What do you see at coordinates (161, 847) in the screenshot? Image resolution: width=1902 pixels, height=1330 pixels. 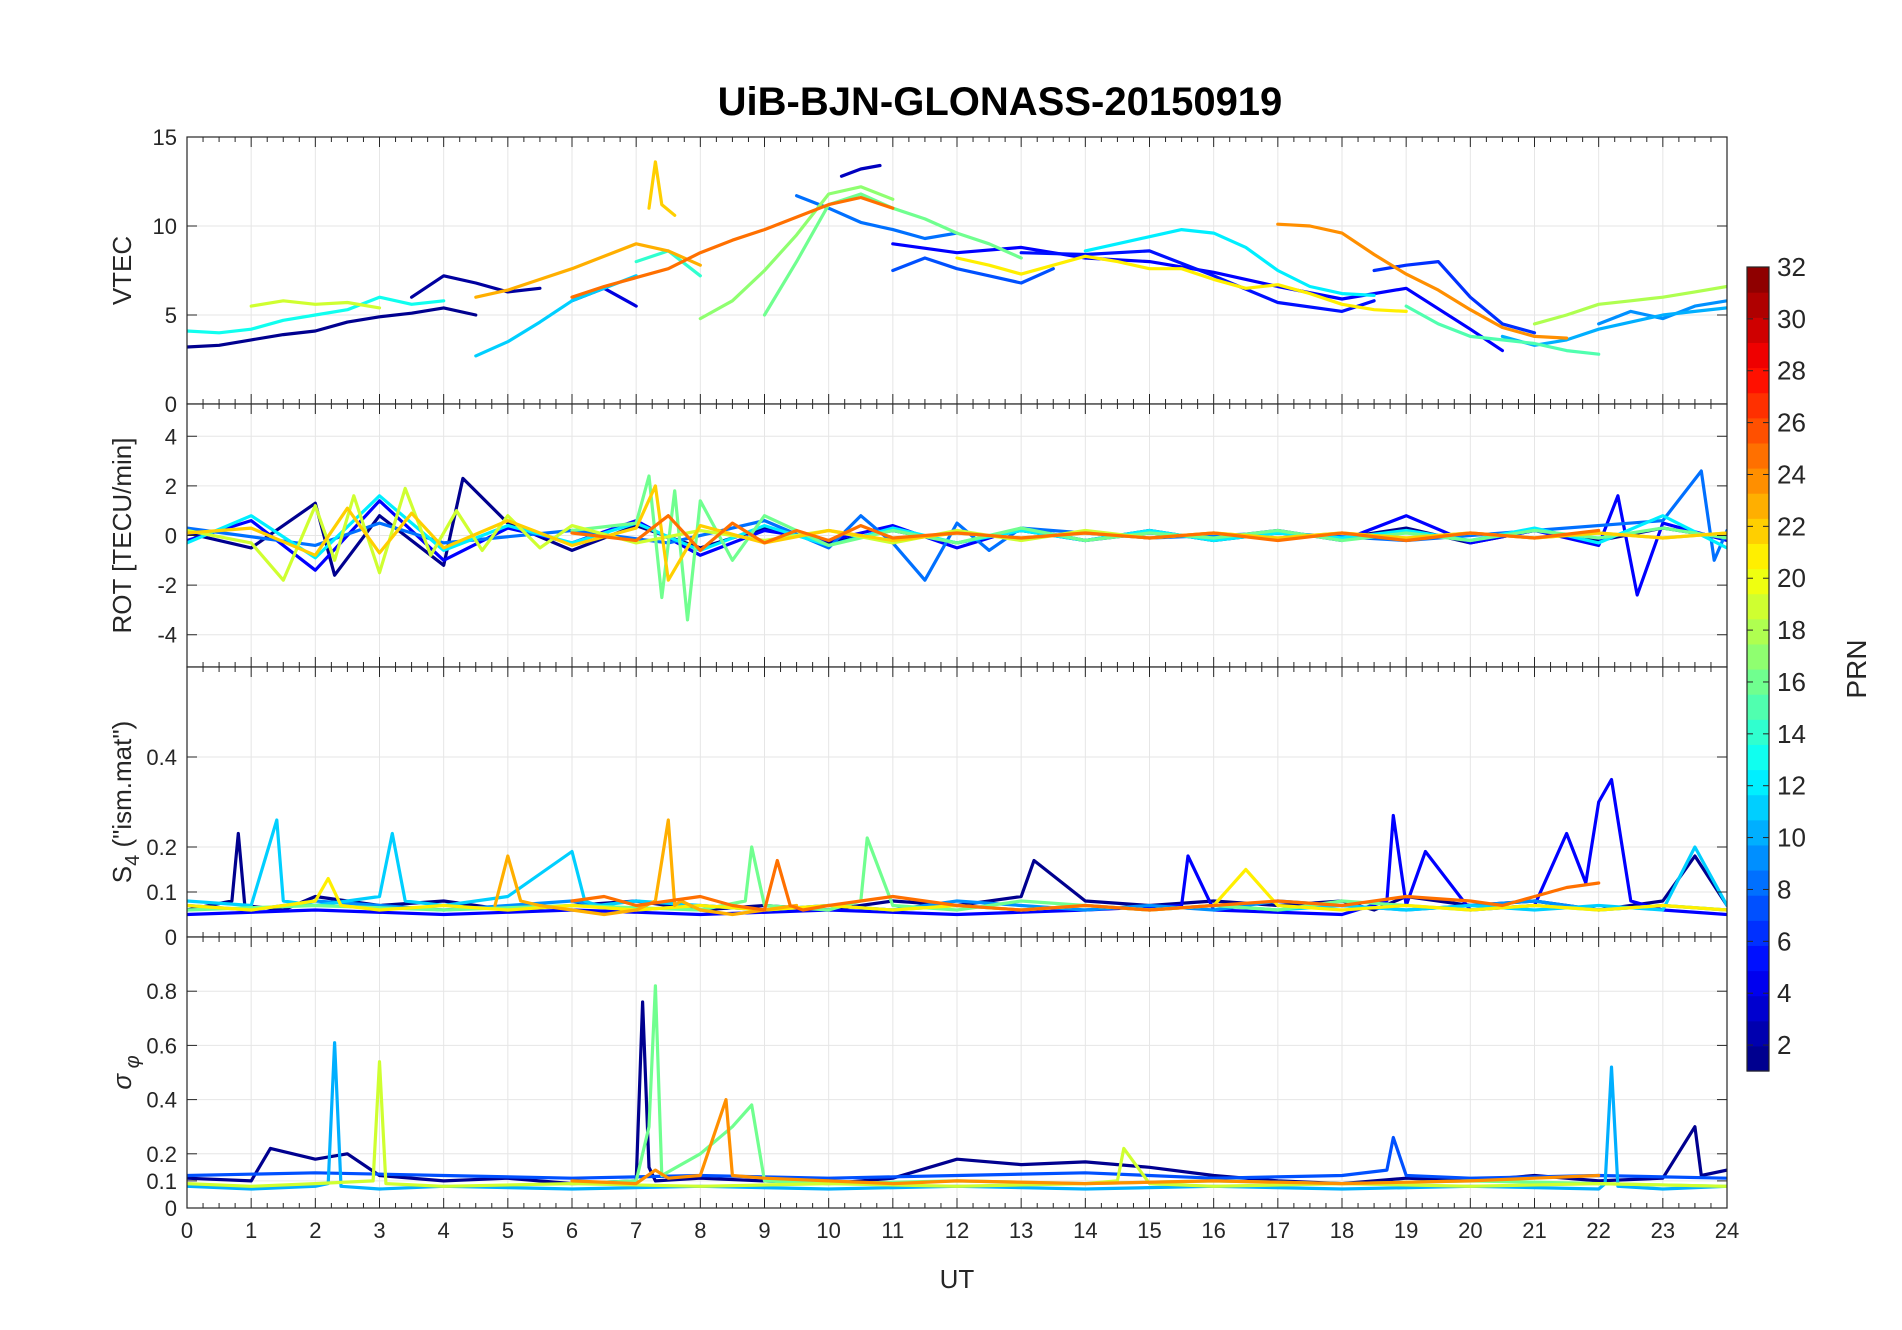 I see `y-tick-label: 0.2` at bounding box center [161, 847].